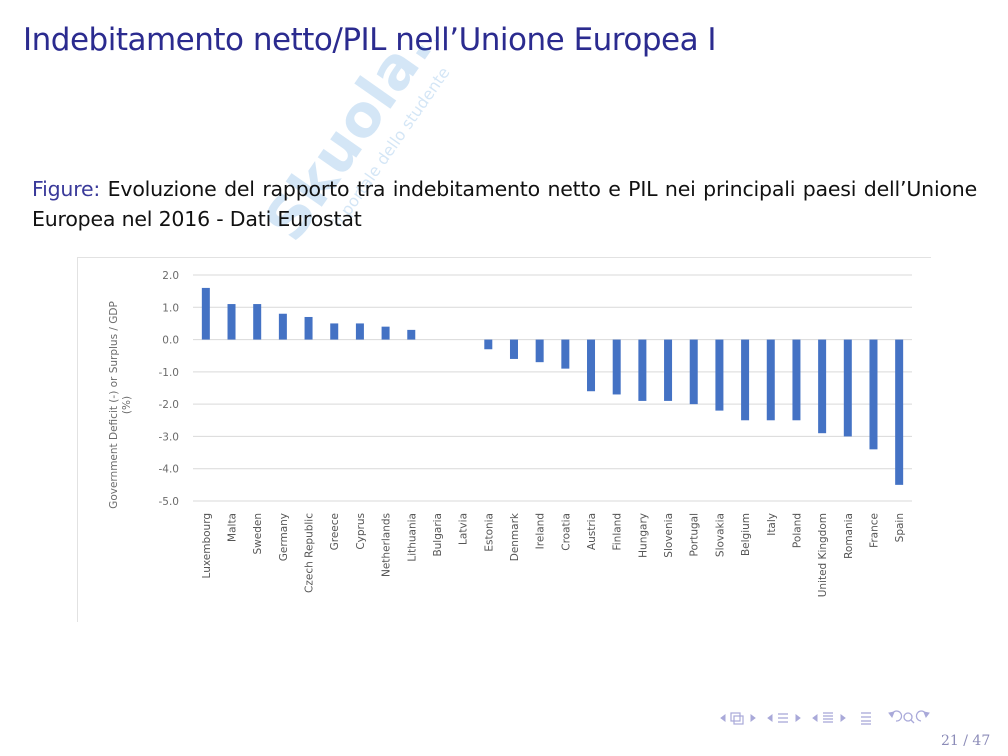 This screenshot has width=1008, height=756. I want to click on x-tick-label: Estonia, so click(489, 532).